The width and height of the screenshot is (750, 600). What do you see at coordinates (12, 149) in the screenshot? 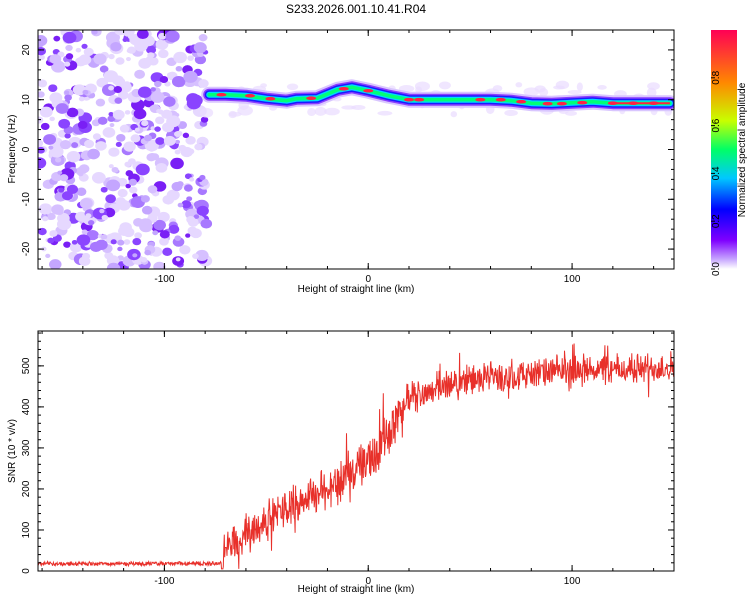
I see `spectrogram-y-label: Frequency (Hz)` at bounding box center [12, 149].